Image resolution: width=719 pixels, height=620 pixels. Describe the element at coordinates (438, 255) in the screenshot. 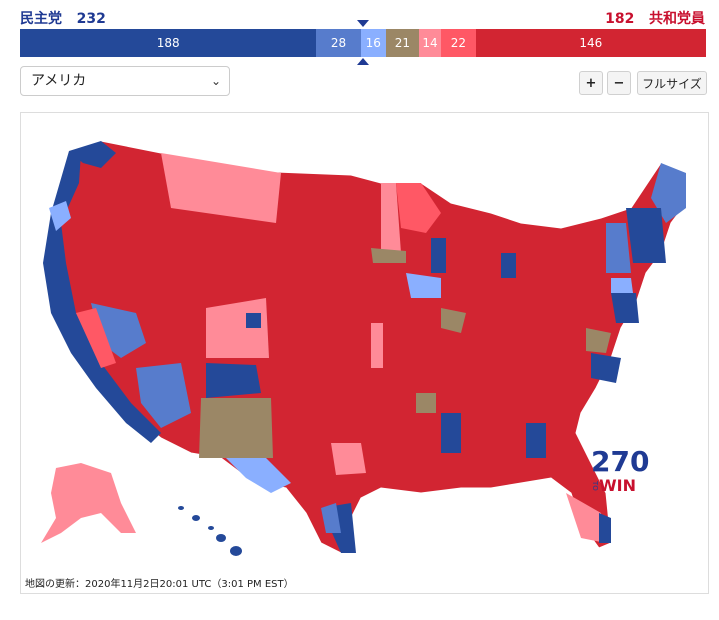

I see `illinois-dem` at that location.